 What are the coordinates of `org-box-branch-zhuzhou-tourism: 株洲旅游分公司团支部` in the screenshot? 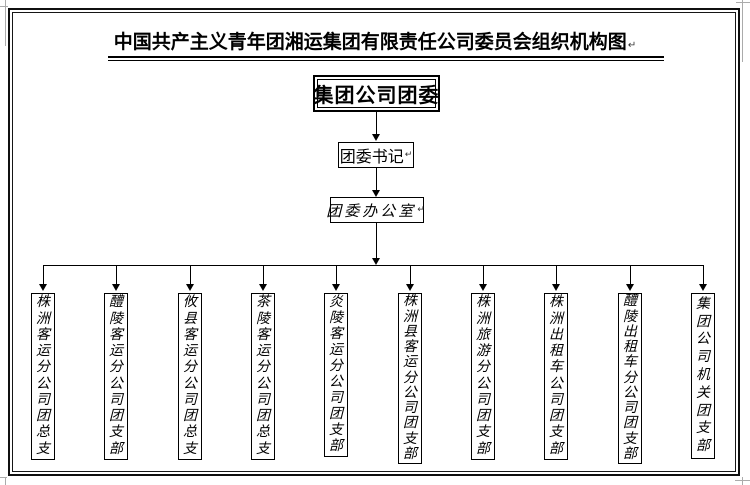 It's located at (483, 376).